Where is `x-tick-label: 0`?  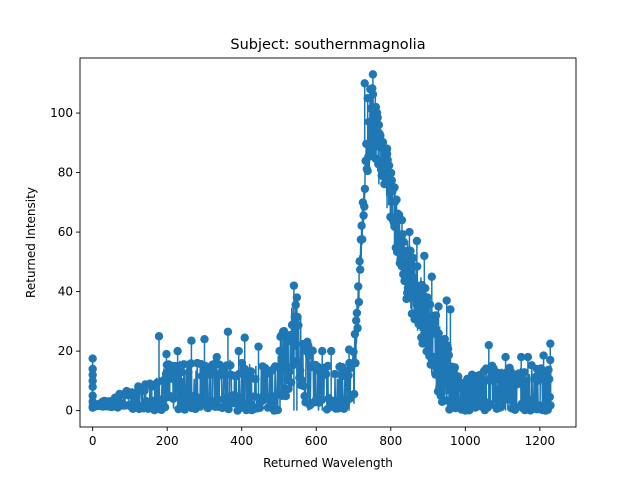
x-tick-label: 0 is located at coordinates (93, 441).